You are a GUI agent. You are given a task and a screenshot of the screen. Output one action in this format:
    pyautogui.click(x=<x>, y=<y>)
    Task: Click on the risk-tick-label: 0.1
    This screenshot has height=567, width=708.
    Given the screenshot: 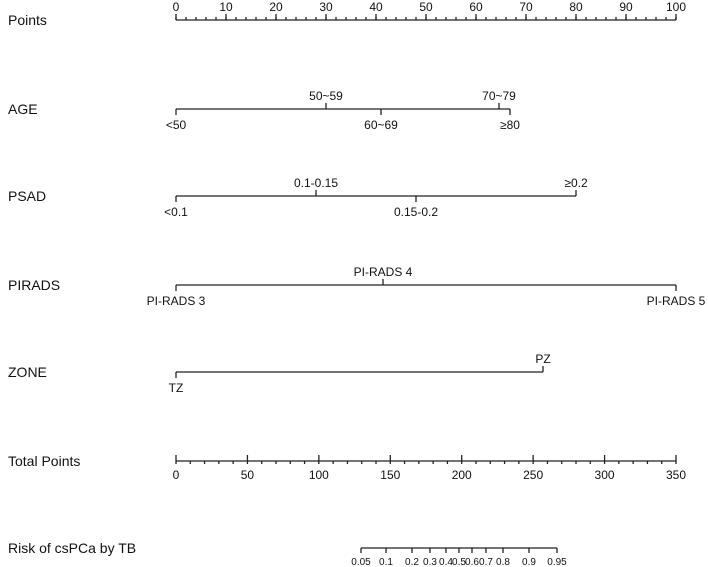 What is the action you would take?
    pyautogui.click(x=386, y=562)
    